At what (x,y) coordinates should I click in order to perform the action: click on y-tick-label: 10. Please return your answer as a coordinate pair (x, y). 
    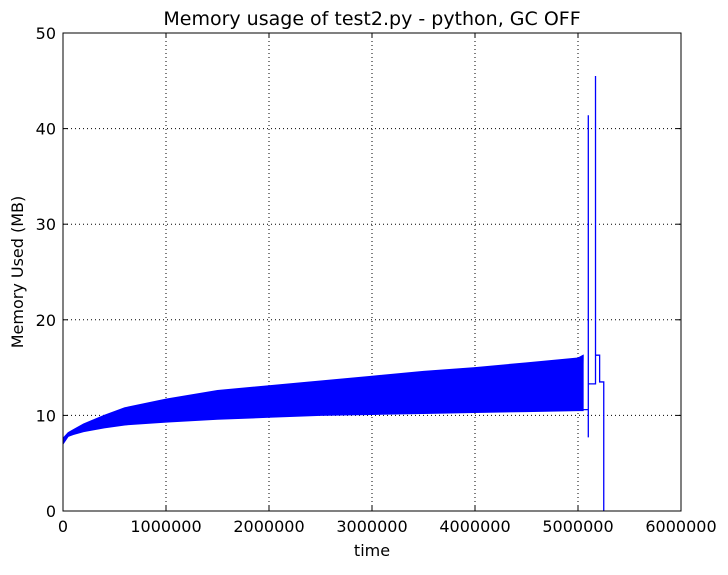
    Looking at the image, I should click on (46, 415).